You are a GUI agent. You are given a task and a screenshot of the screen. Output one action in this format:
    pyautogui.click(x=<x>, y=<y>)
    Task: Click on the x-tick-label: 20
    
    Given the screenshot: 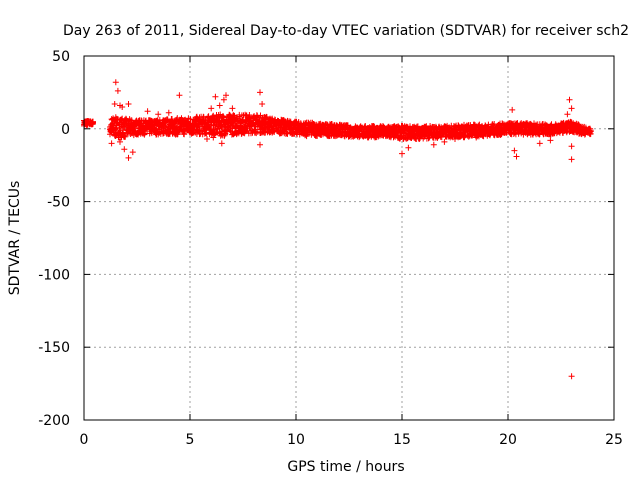 What is the action you would take?
    pyautogui.click(x=508, y=440)
    